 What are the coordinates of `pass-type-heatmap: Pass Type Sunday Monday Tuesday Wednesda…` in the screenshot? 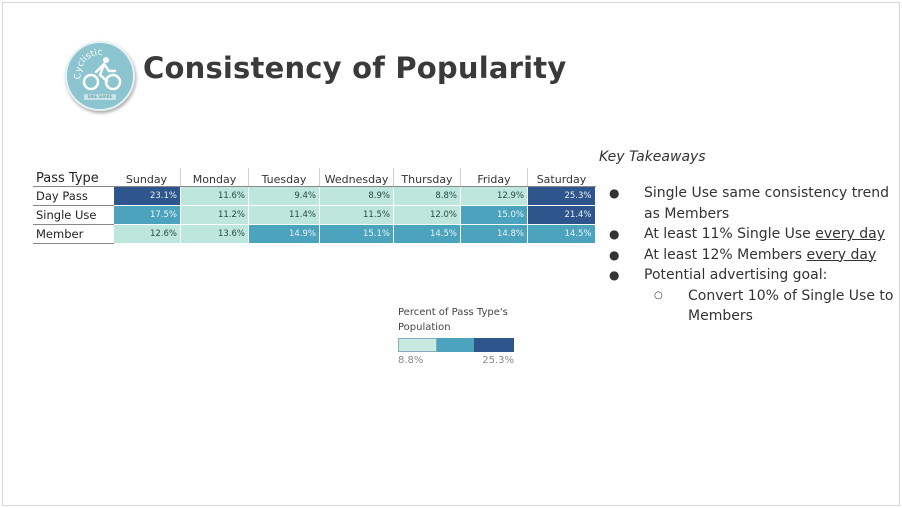 It's located at (314, 206).